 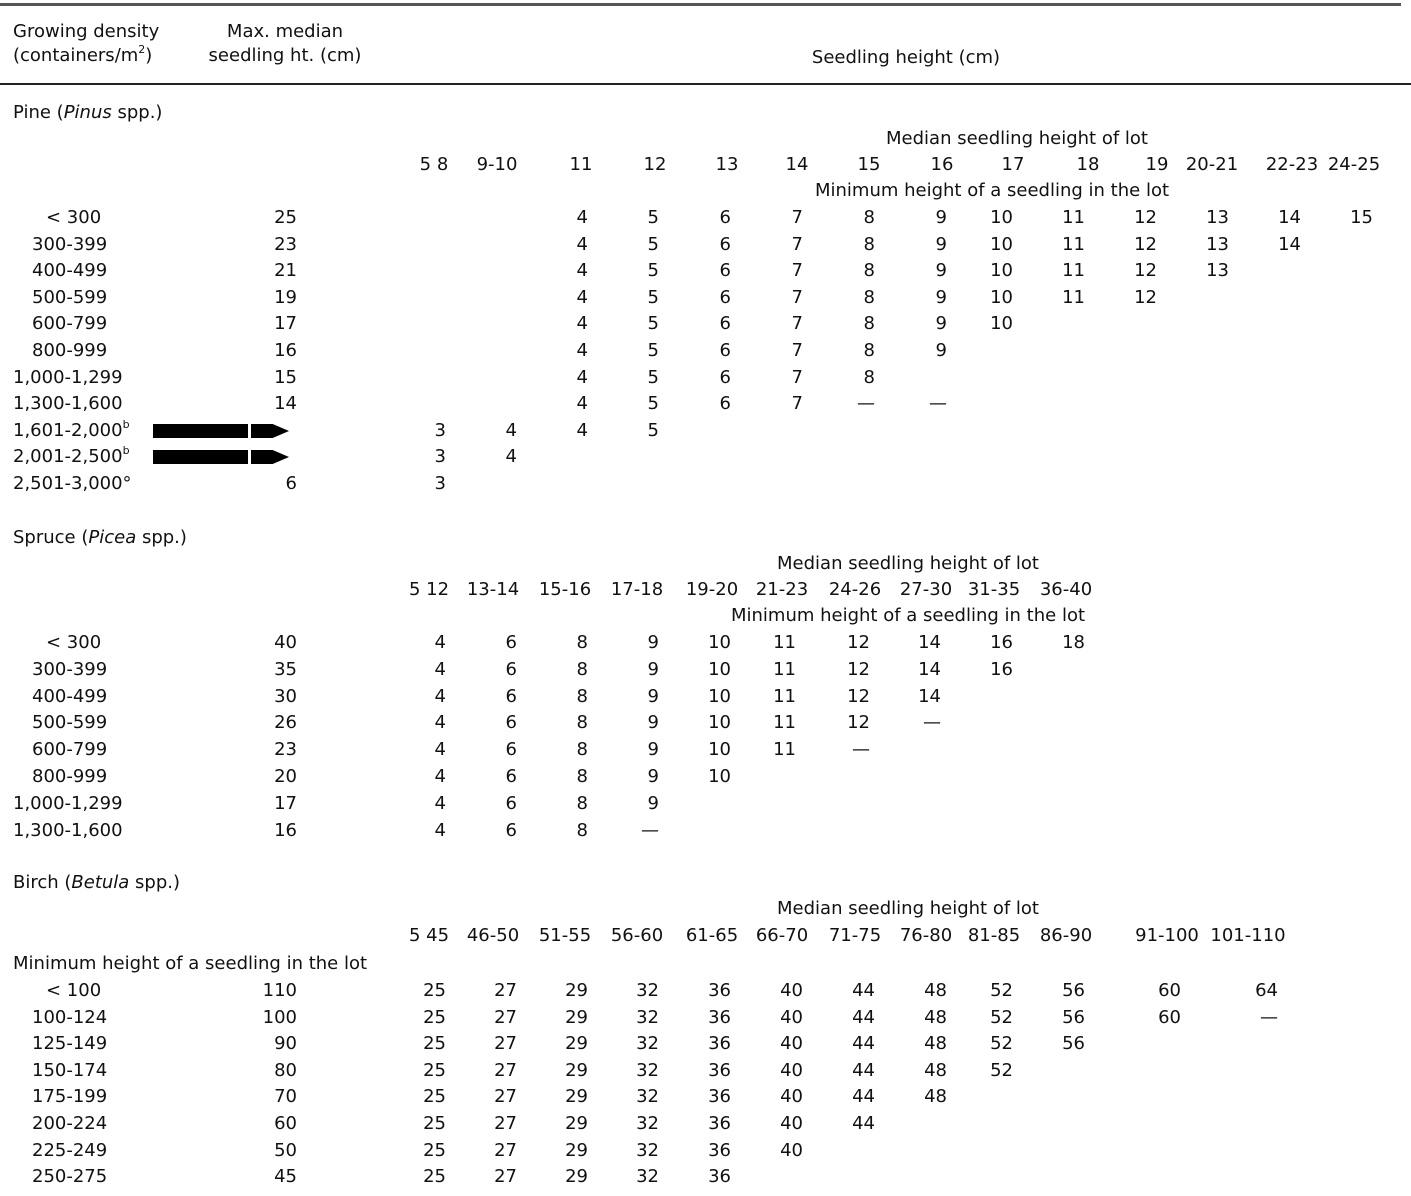 I want to click on pine-row-max: 25, so click(x=285, y=217).